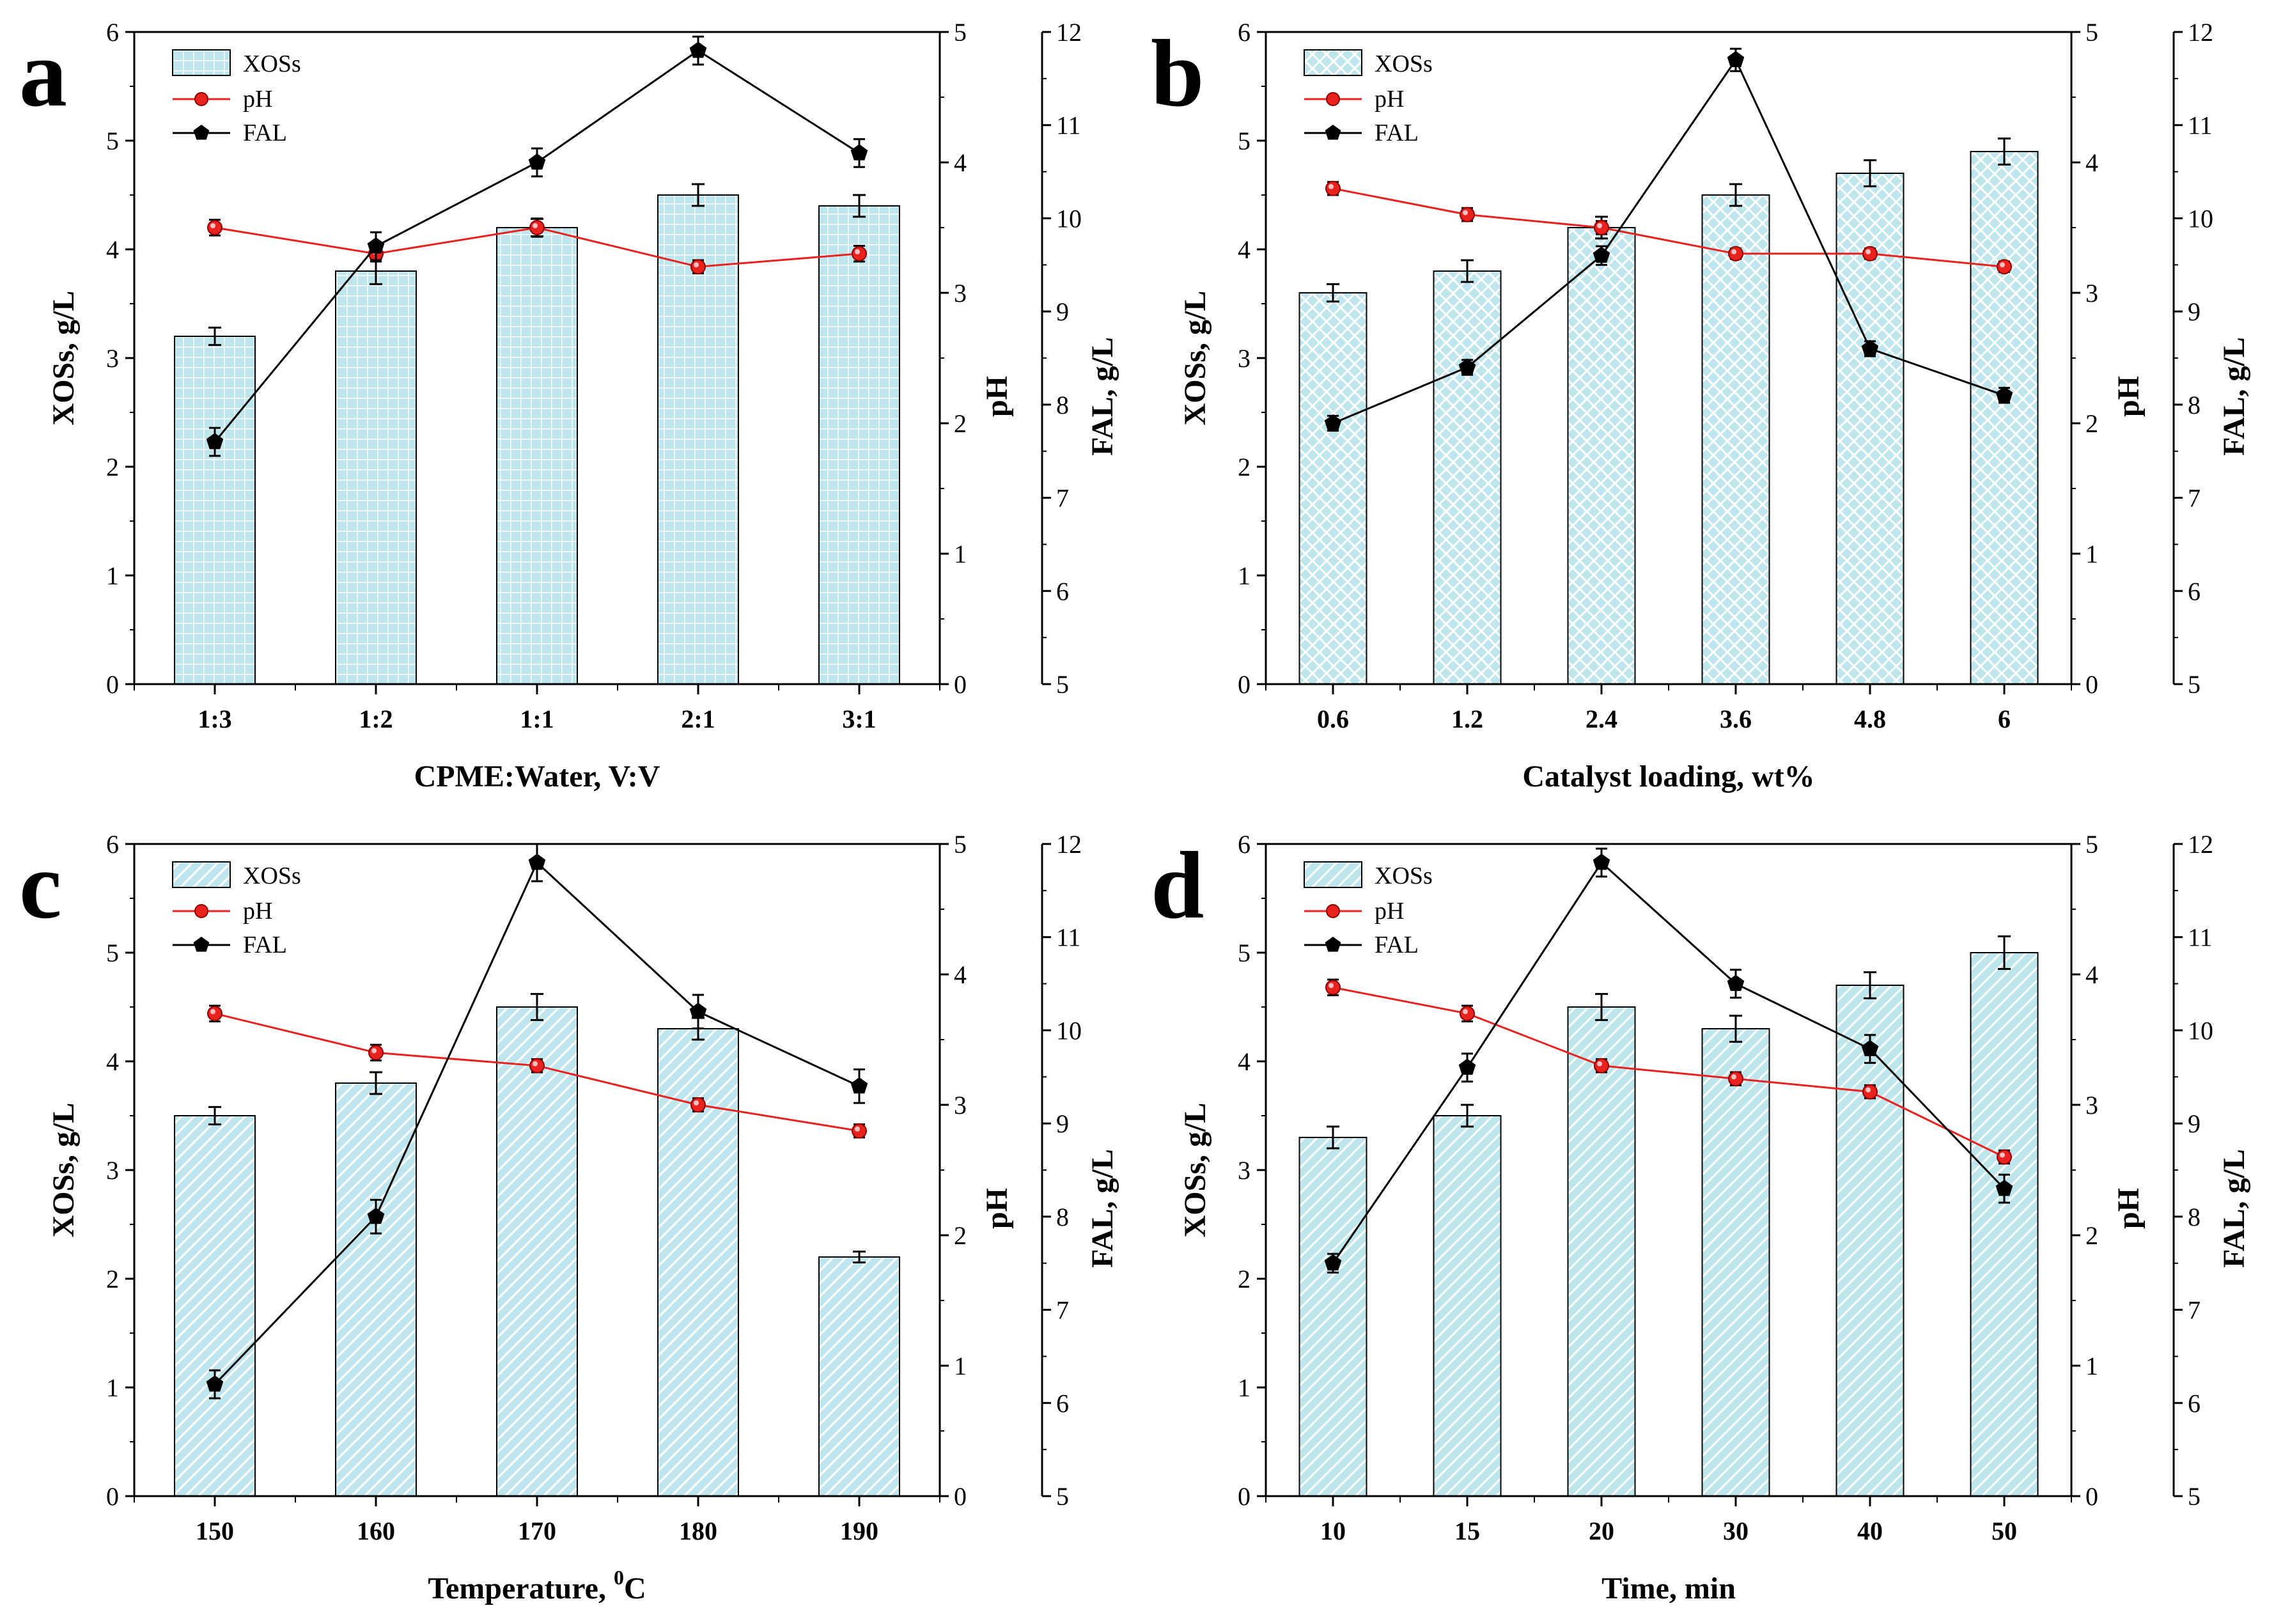 The width and height of the screenshot is (2283, 1624). Describe the element at coordinates (1467, 719) in the screenshot. I see `x-axis-tick-label: 1.2` at that location.